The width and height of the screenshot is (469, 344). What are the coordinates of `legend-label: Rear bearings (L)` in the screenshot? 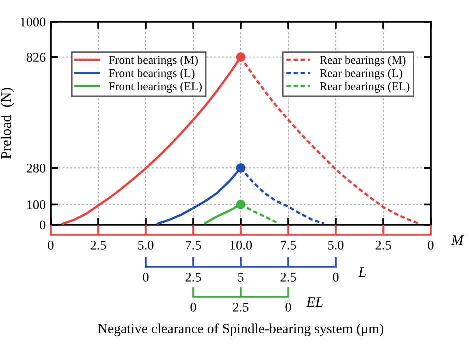 It's located at (361, 74).